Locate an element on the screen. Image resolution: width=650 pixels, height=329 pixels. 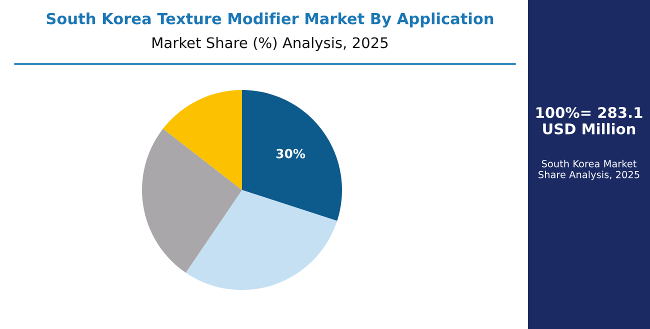
text: South Korea Market Share Analysis, 2025 is located at coordinates (589, 170).